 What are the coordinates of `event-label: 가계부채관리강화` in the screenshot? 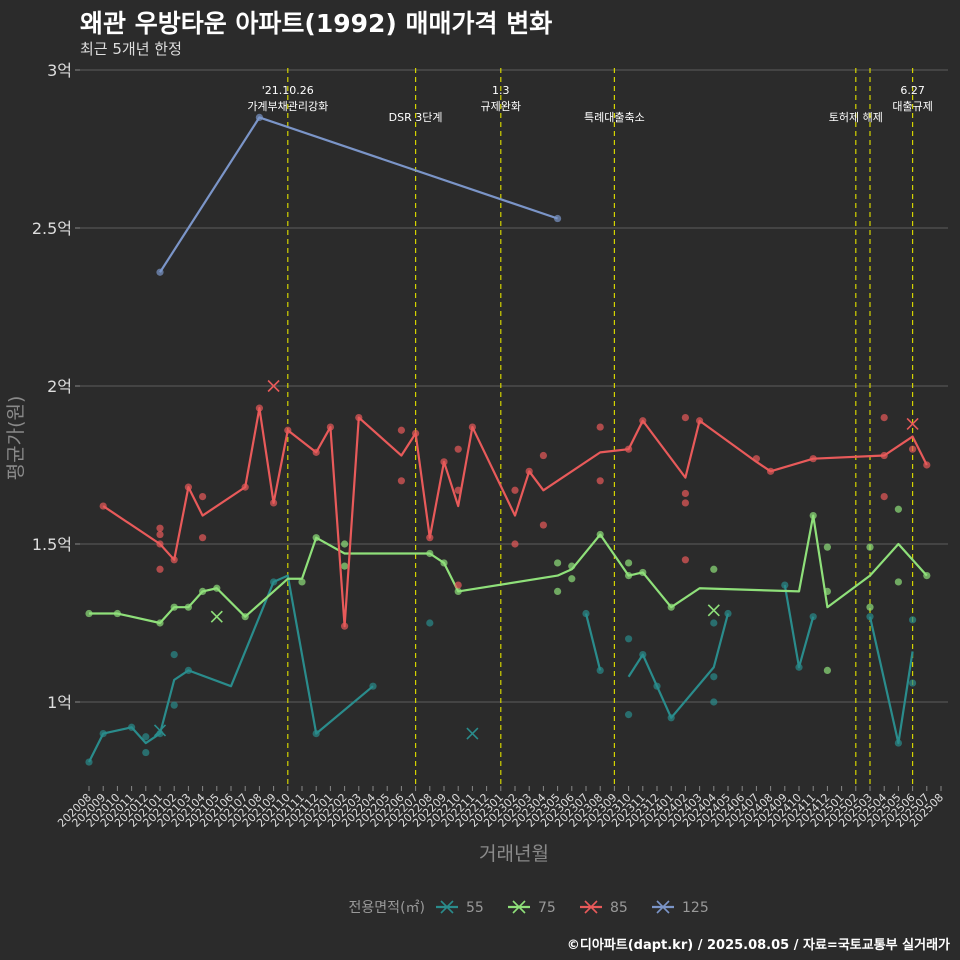 It's located at (287, 106).